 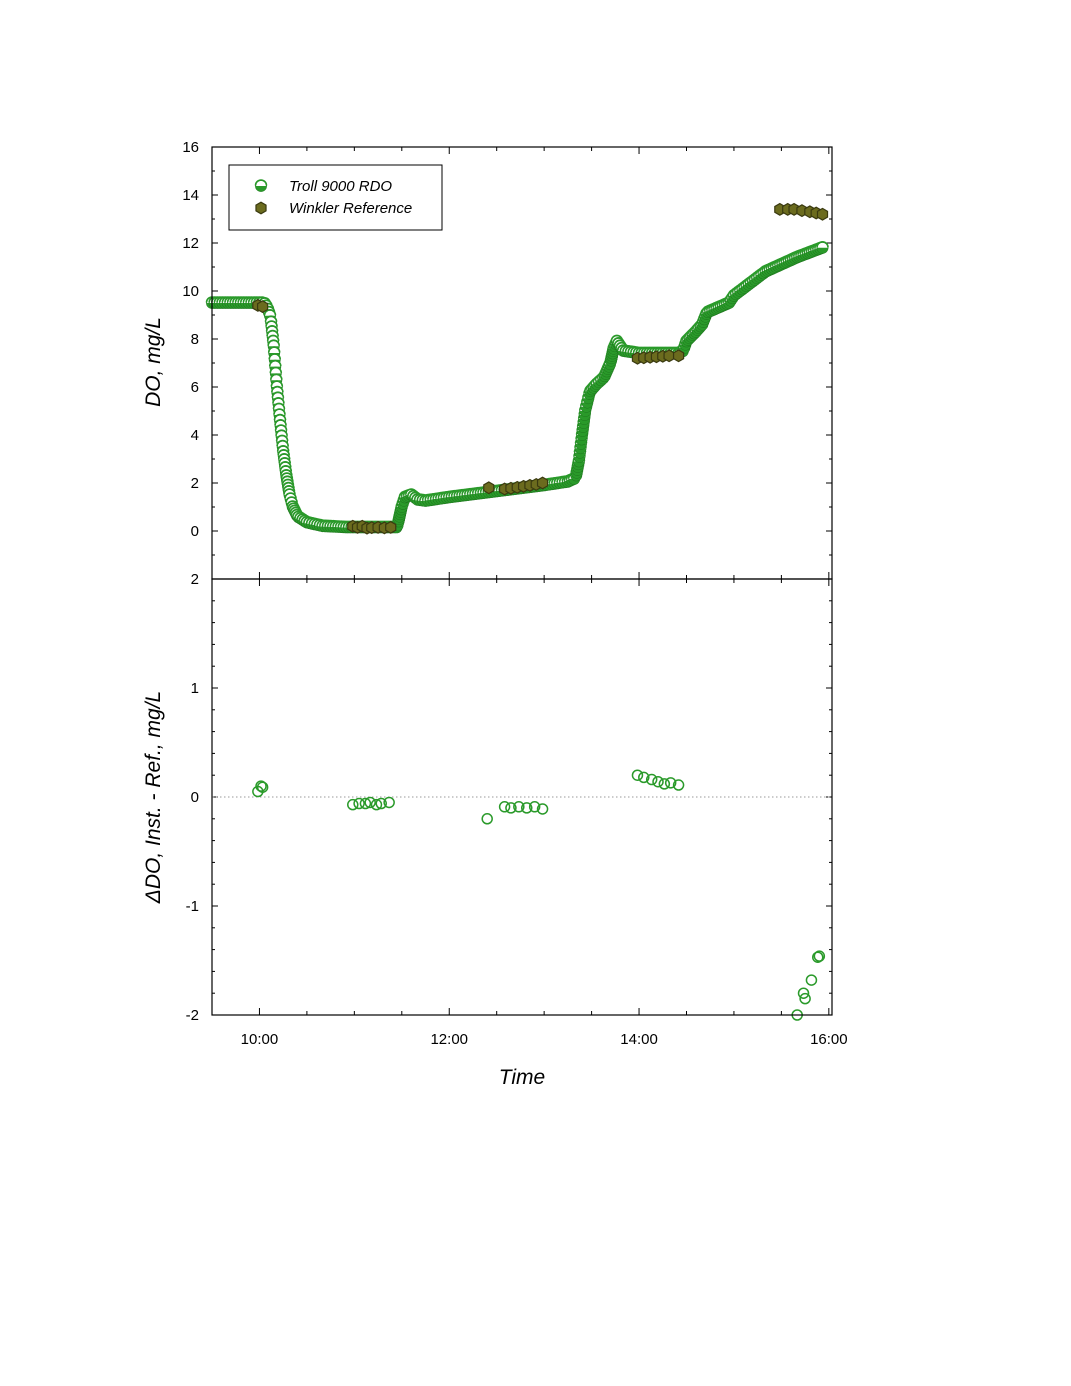 I want to click on legend-troll-marker, so click(x=261, y=185).